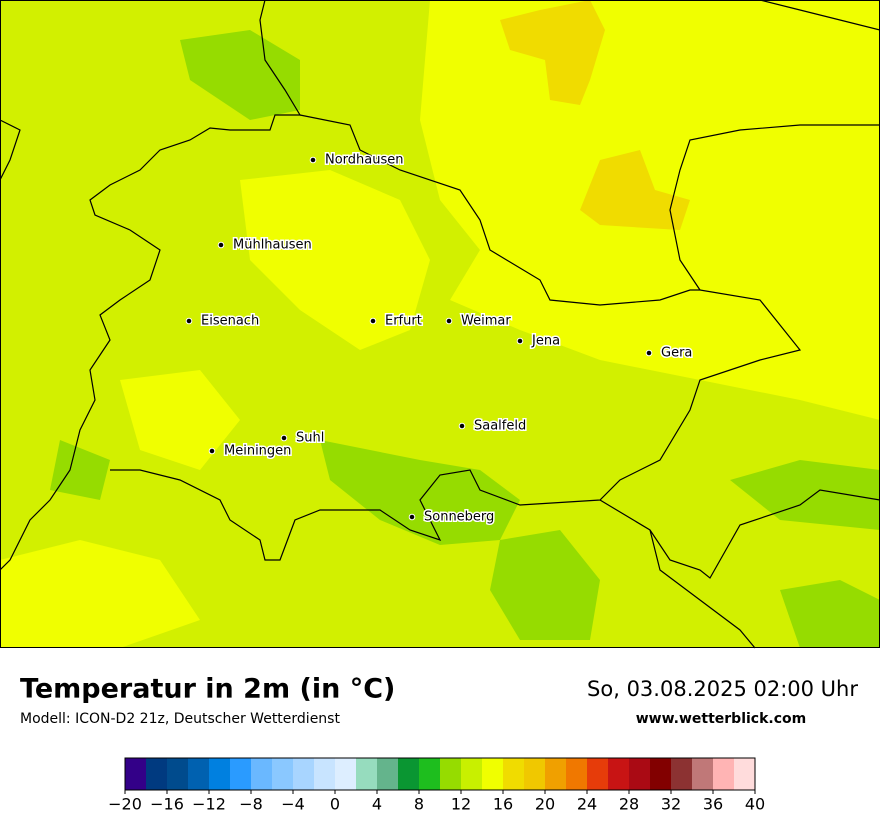 This screenshot has width=880, height=830. Describe the element at coordinates (230, 321) in the screenshot. I see `city-label: Eisenach` at that location.